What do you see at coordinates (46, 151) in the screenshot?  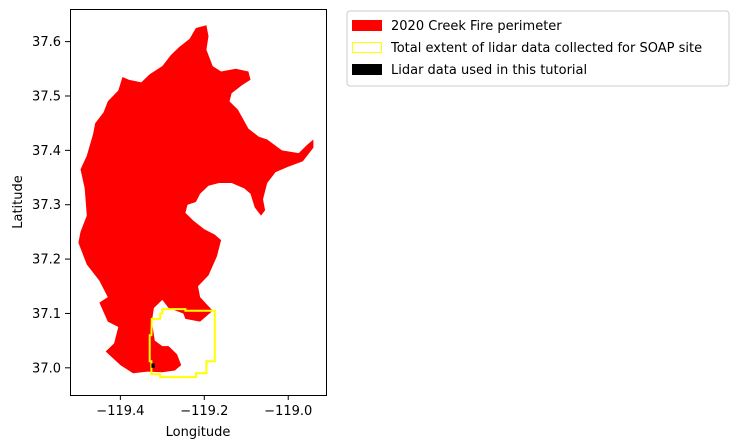 I see `y-tick-label: 37.4` at bounding box center [46, 151].